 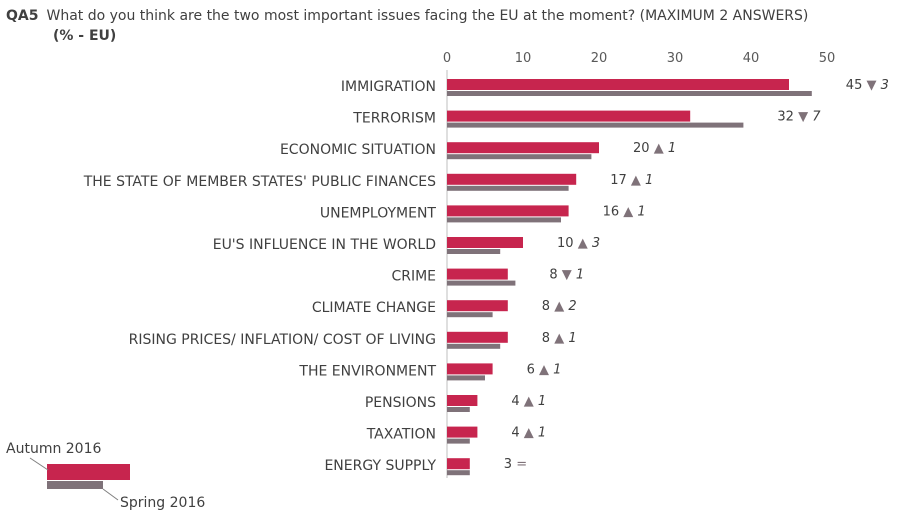 What do you see at coordinates (162, 503) in the screenshot?
I see `legend-label-spring-2016: Spring 2016` at bounding box center [162, 503].